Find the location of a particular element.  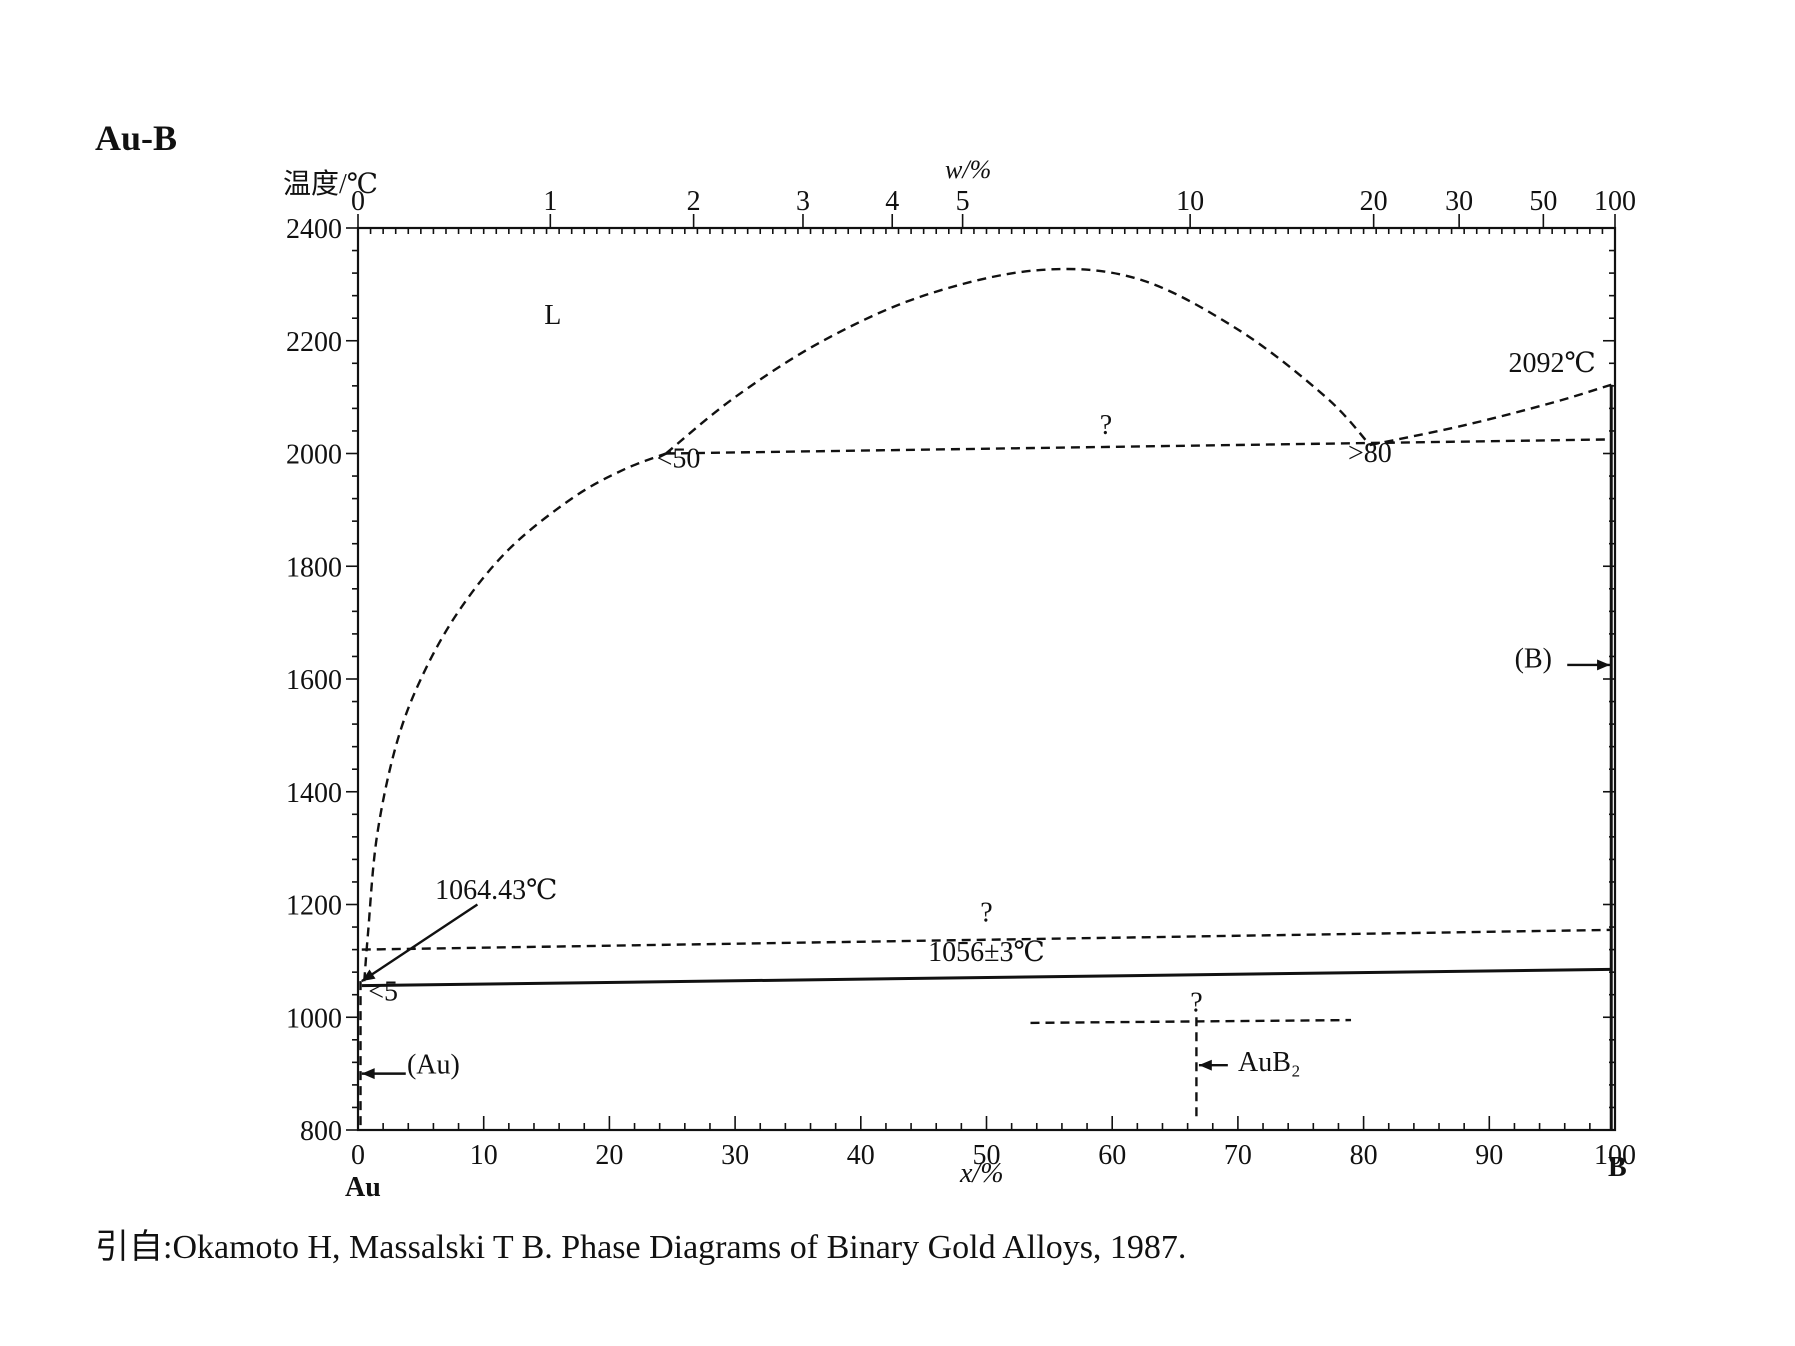

annotation-label: (Au) is located at coordinates (433, 1065).